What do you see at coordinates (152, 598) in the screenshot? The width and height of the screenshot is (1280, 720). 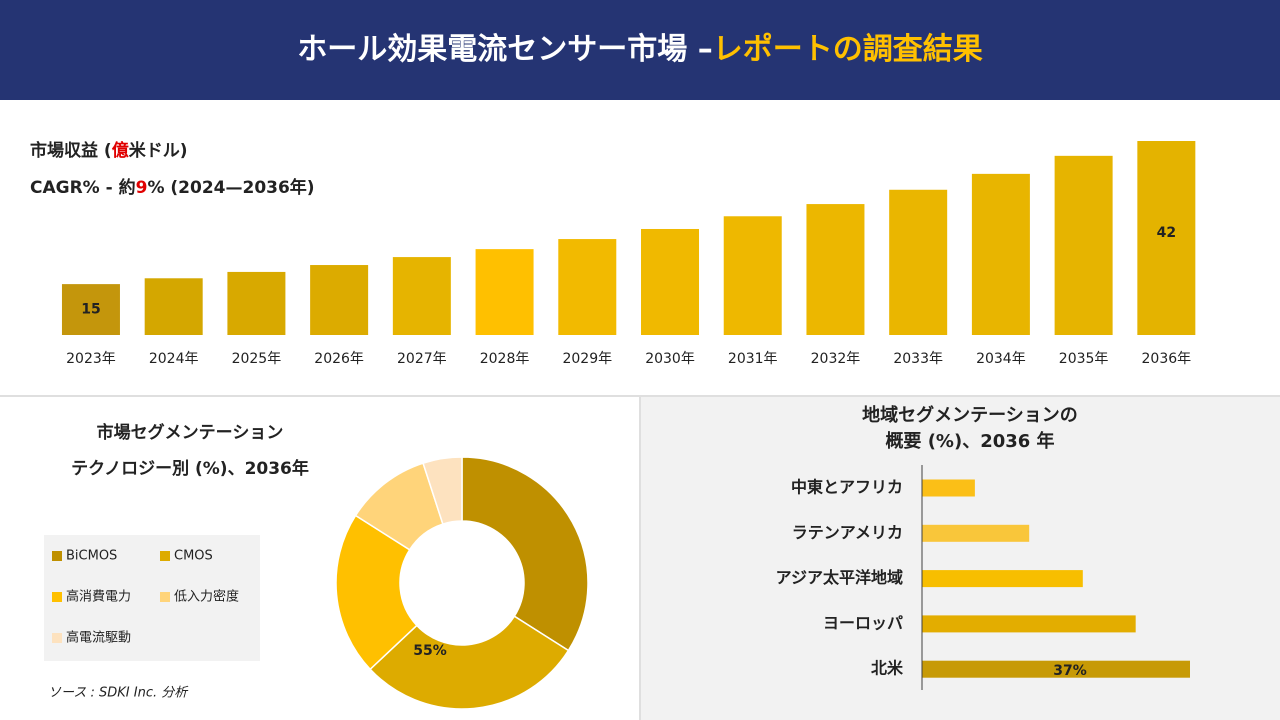 I see `legend-box` at bounding box center [152, 598].